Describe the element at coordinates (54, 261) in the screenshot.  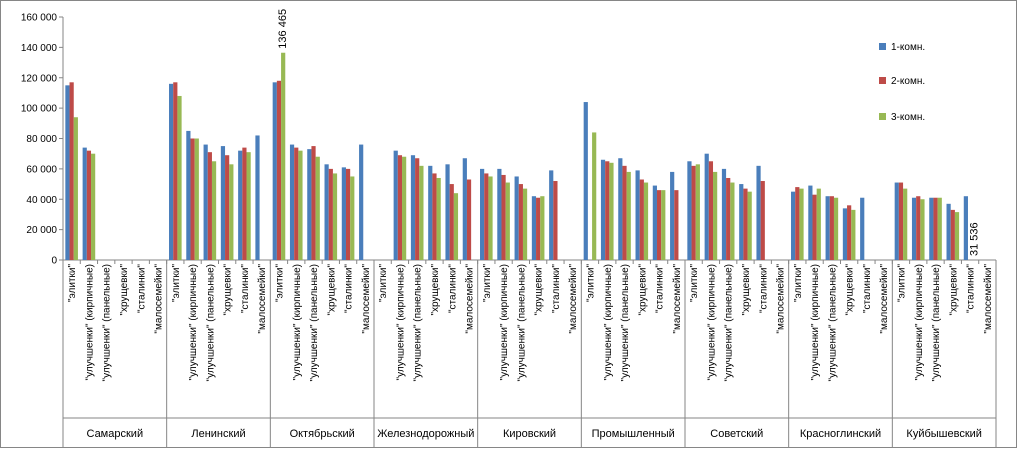
I see `y-tick-label: 0` at that location.